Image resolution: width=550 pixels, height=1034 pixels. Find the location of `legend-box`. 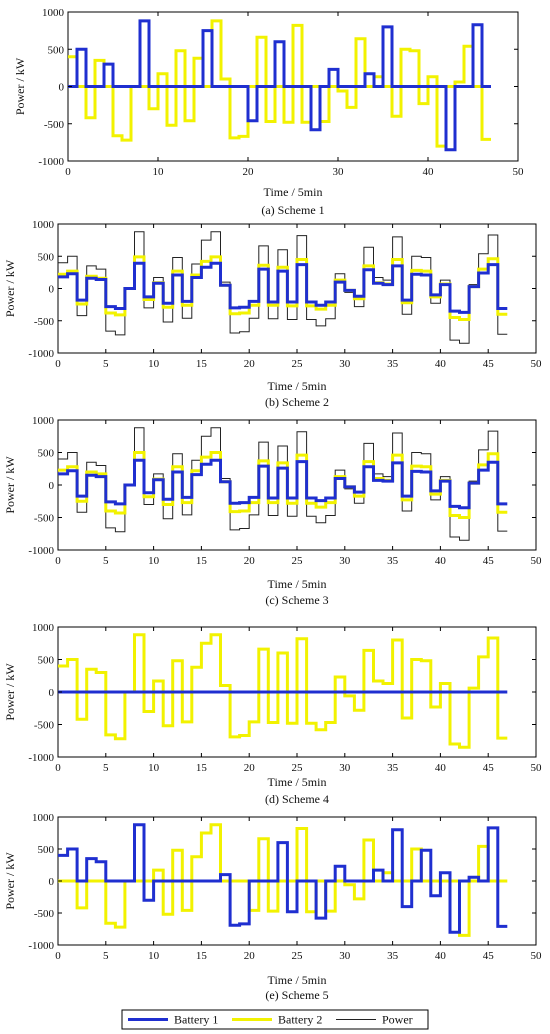

legend-box is located at coordinates (275, 1019).